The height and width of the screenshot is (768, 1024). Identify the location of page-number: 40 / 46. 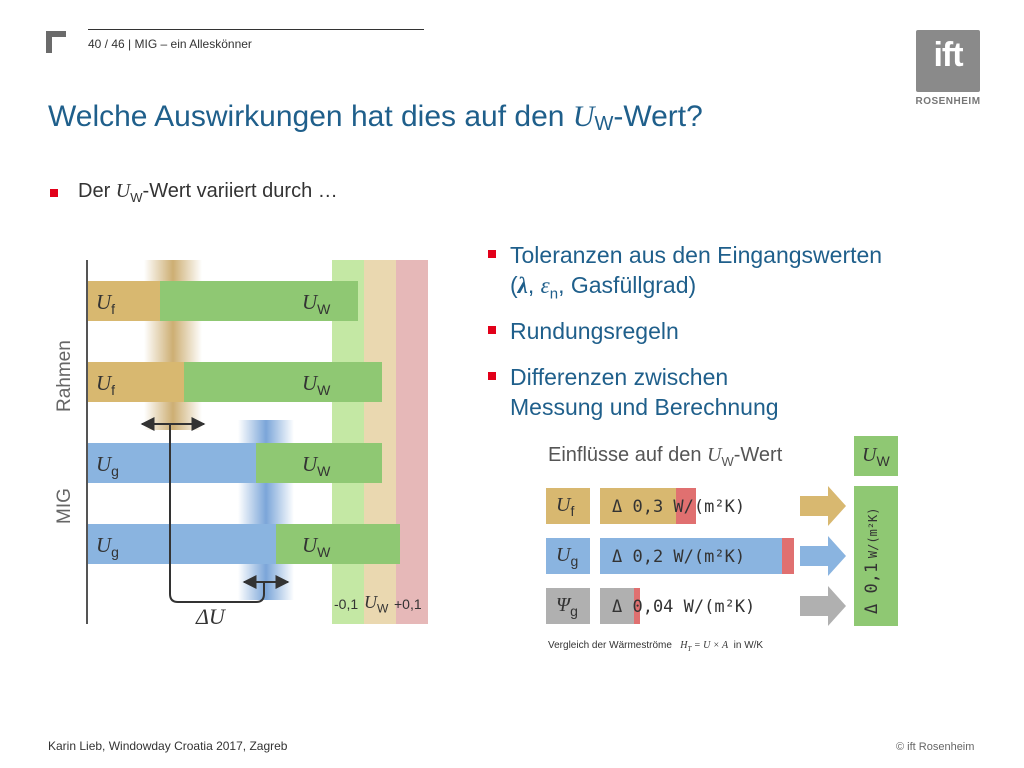
(106, 44).